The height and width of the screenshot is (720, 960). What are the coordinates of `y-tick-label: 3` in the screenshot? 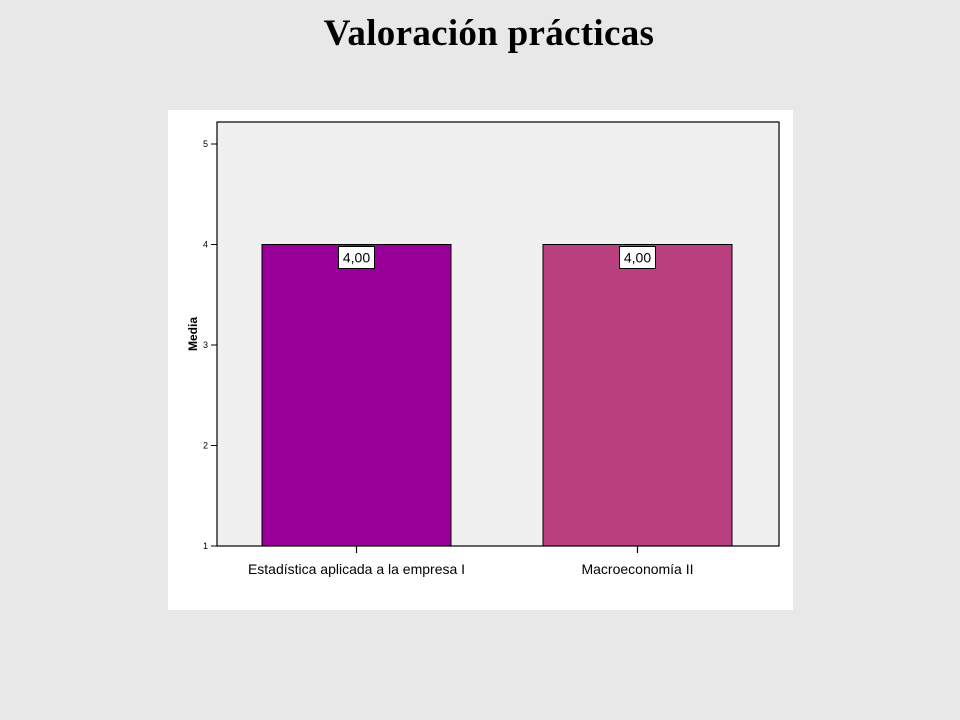 It's located at (205, 345).